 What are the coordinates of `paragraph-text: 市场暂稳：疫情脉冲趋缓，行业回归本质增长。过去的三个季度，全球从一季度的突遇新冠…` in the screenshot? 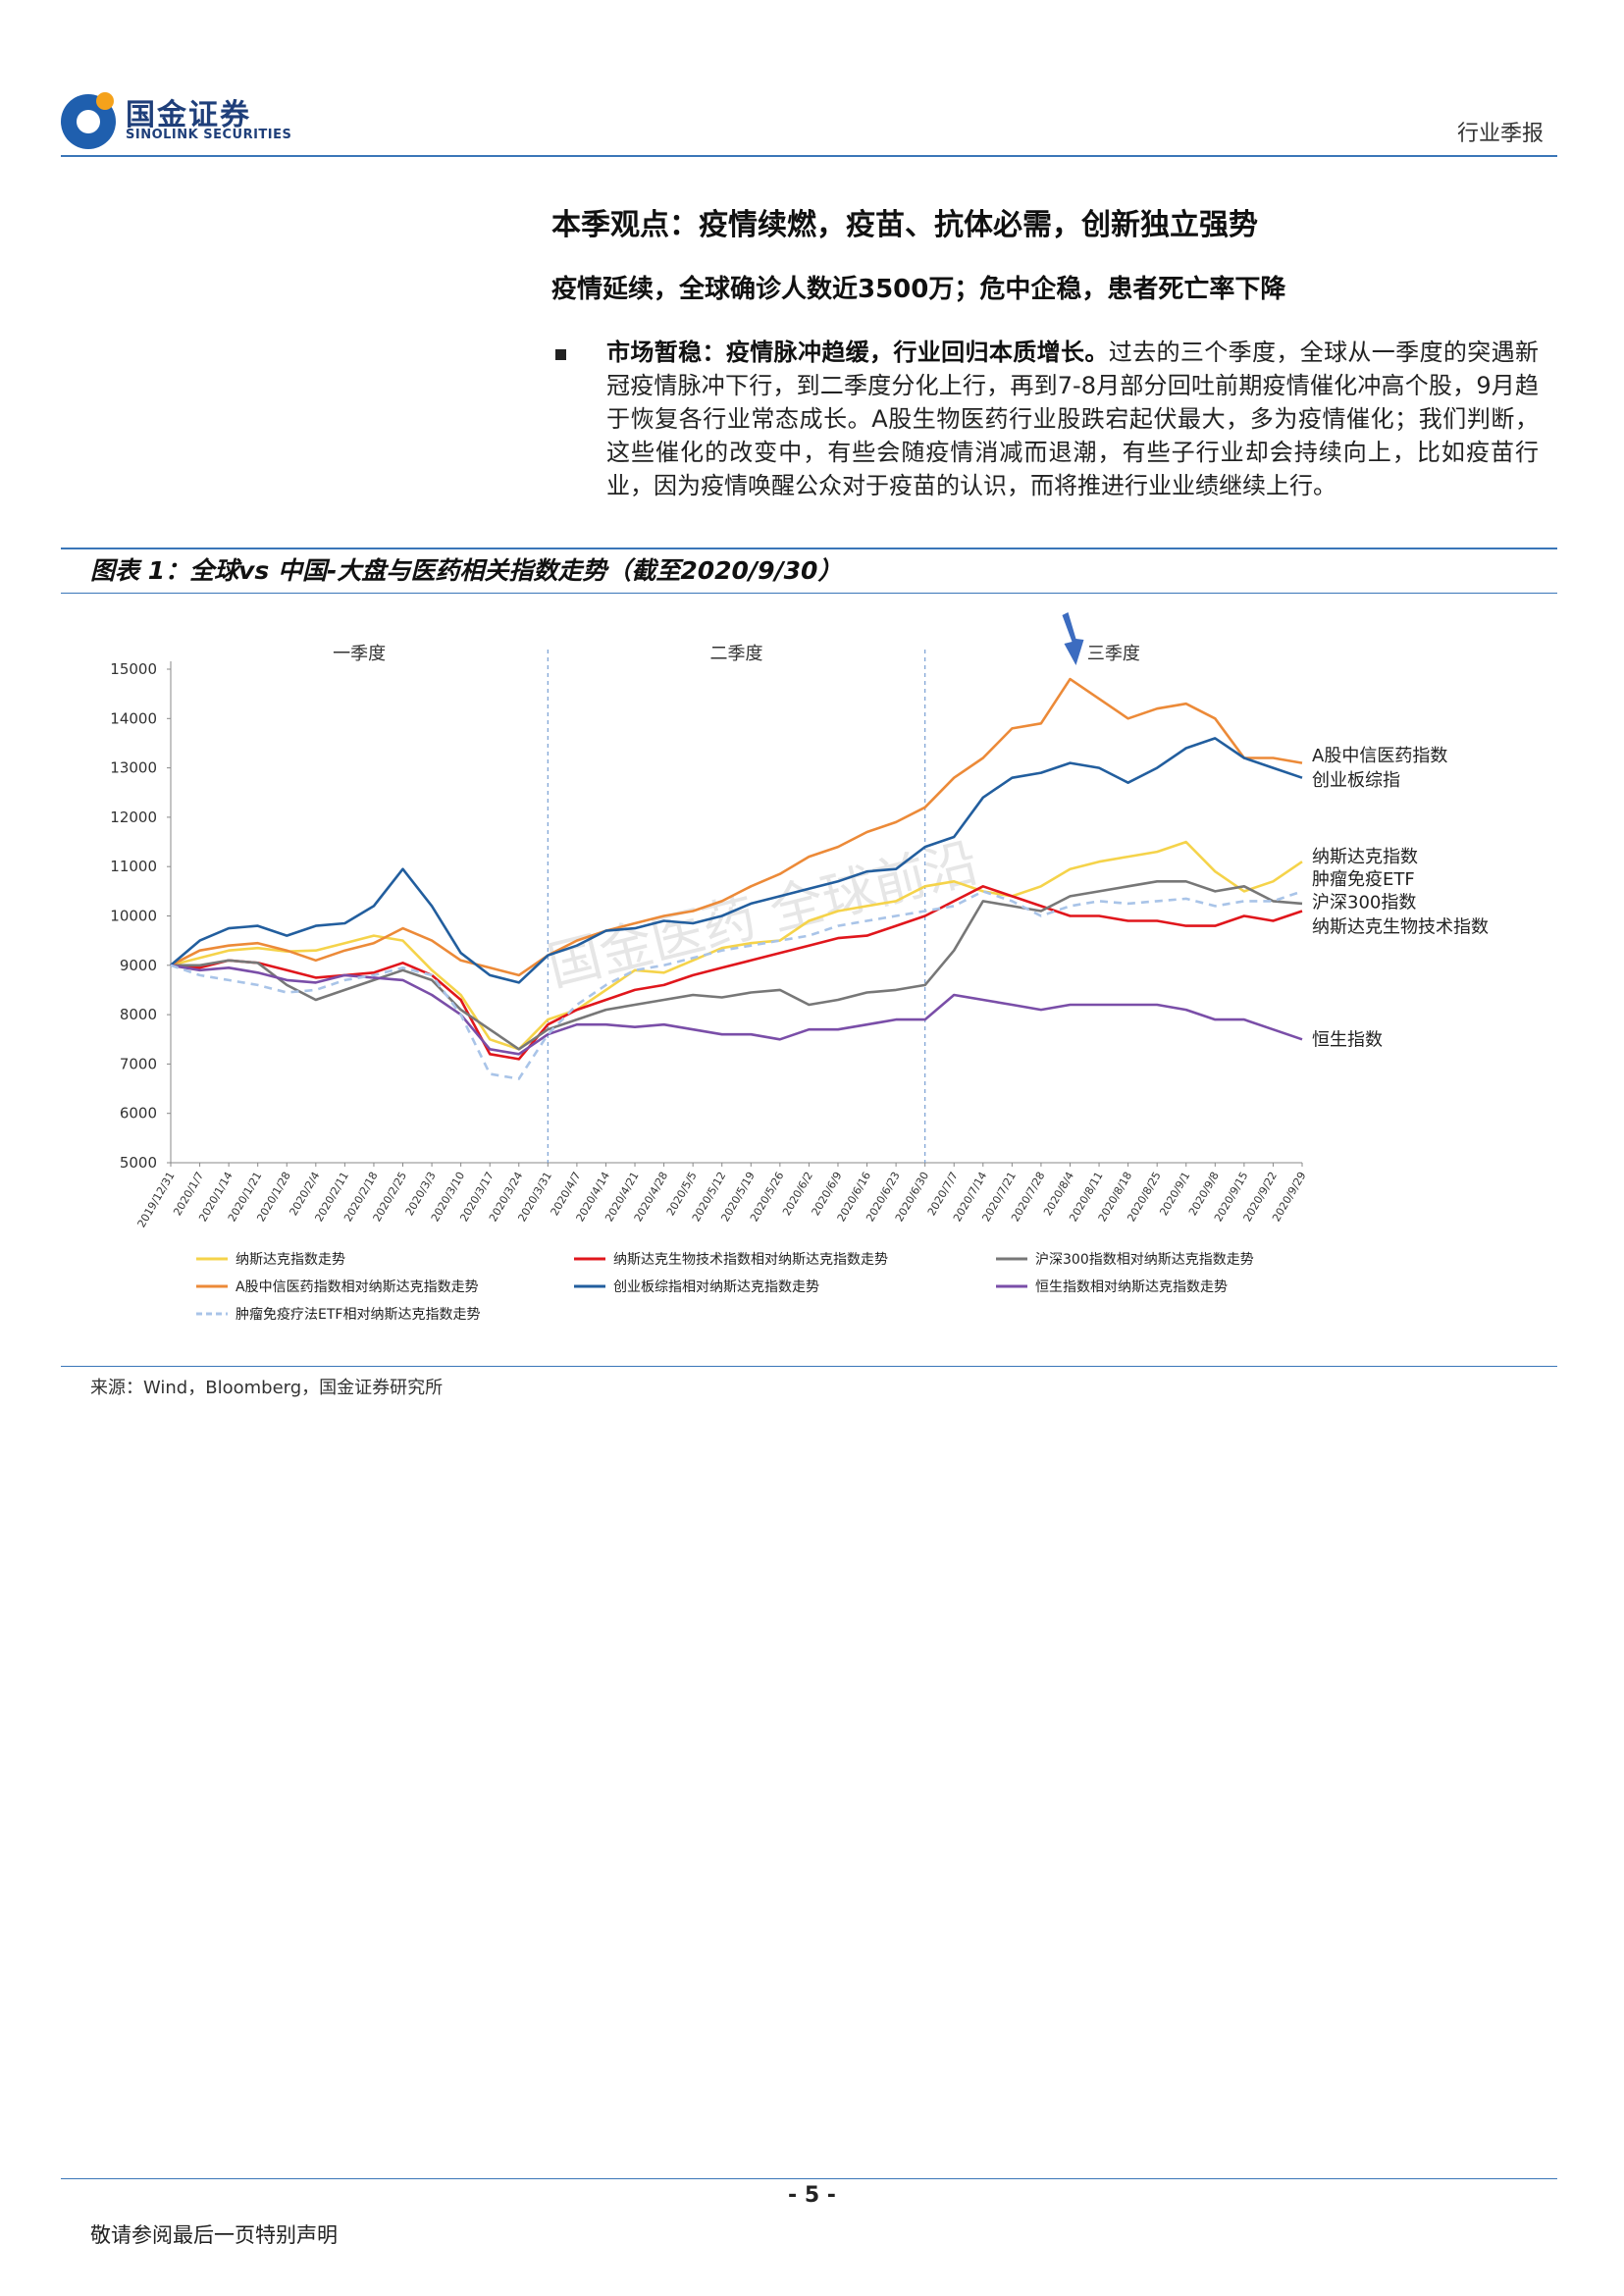 It's located at (1072, 419).